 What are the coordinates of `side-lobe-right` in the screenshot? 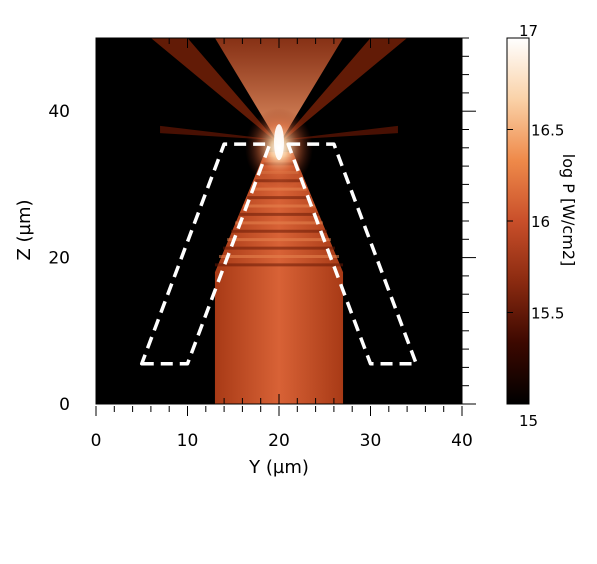 It's located at (343, 91).